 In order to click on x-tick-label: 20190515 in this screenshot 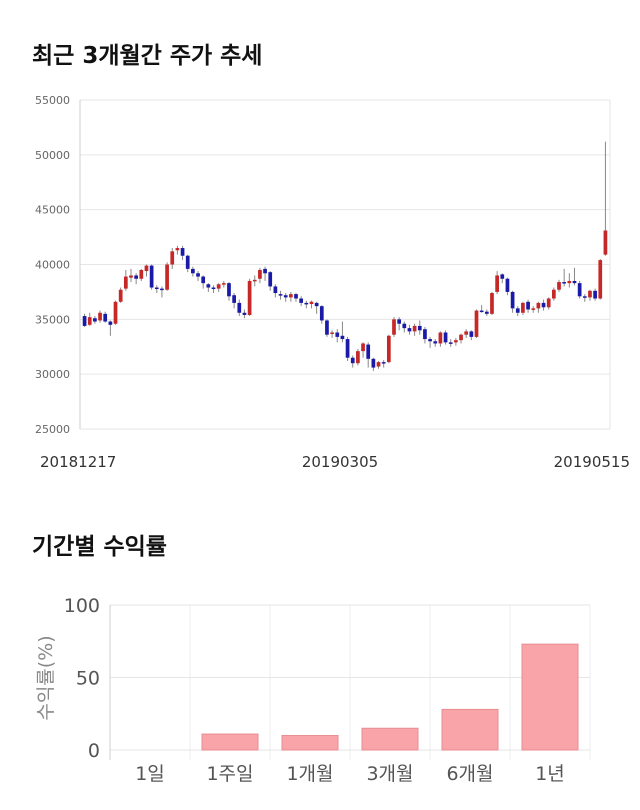, I will do `click(592, 462)`.